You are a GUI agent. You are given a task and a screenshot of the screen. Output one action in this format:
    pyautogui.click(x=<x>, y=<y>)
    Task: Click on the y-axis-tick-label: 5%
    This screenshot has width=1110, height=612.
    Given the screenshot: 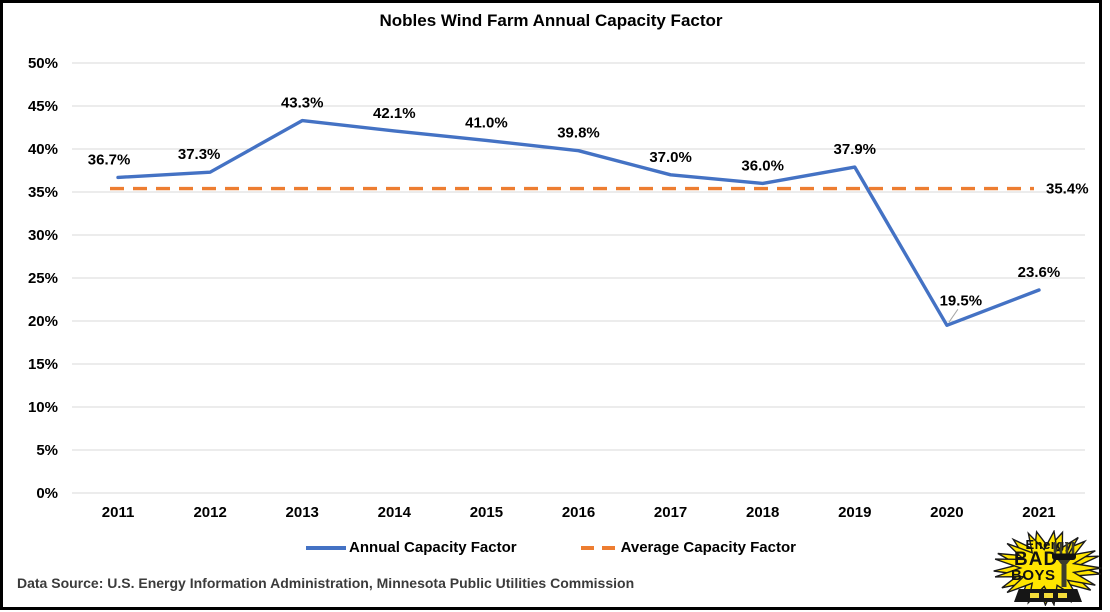 What is the action you would take?
    pyautogui.click(x=47, y=450)
    